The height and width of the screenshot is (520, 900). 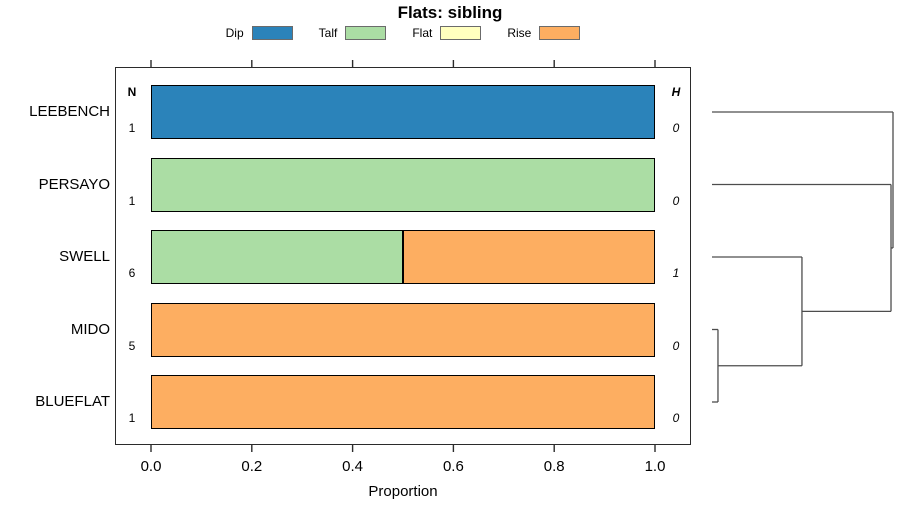 I want to click on h-value-mido: 0, so click(x=676, y=345).